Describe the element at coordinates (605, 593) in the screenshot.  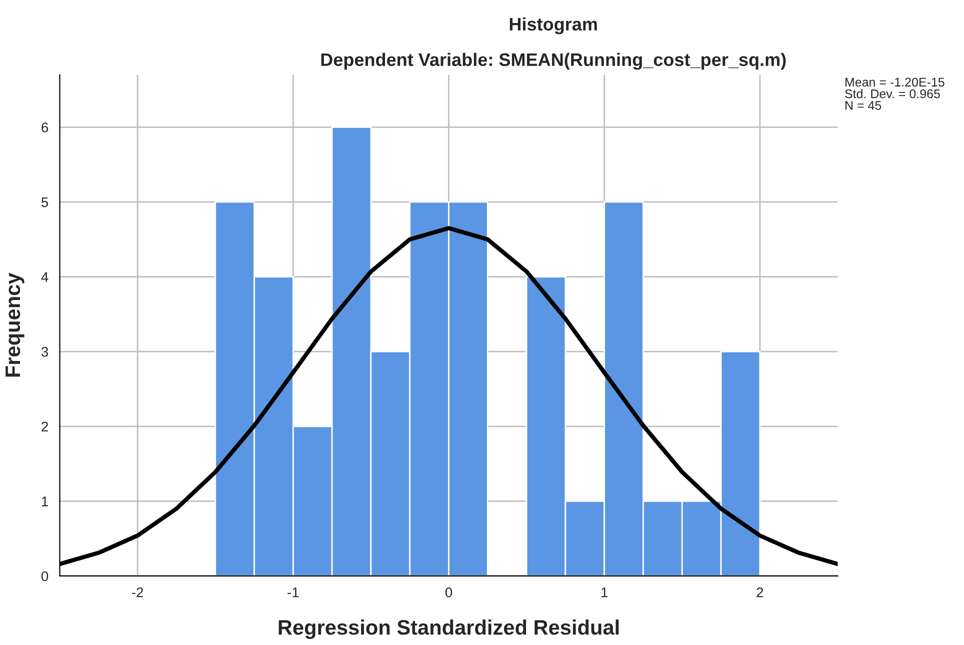
I see `x-tick-label: 1` at that location.